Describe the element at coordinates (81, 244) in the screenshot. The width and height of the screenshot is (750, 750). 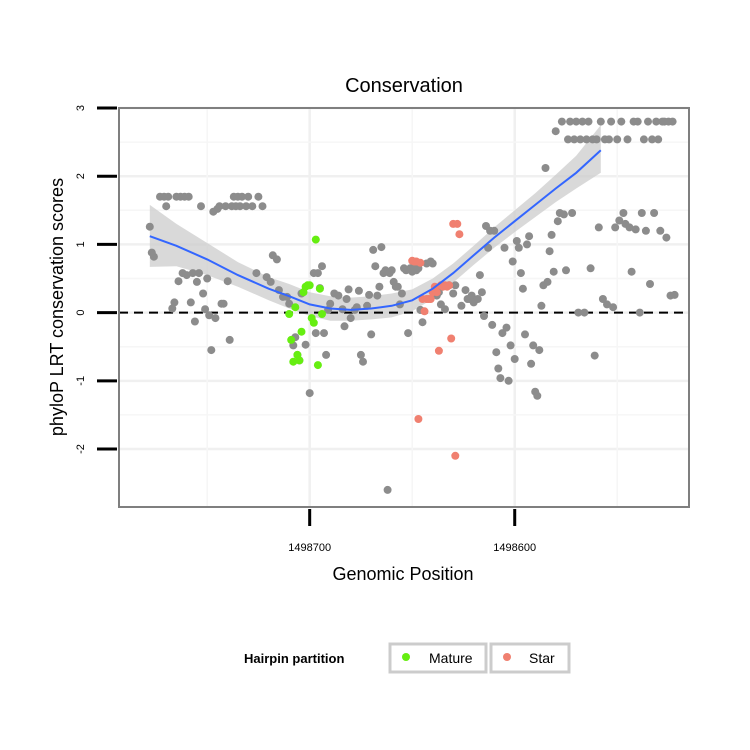
I see `y-tick-label: 1` at that location.